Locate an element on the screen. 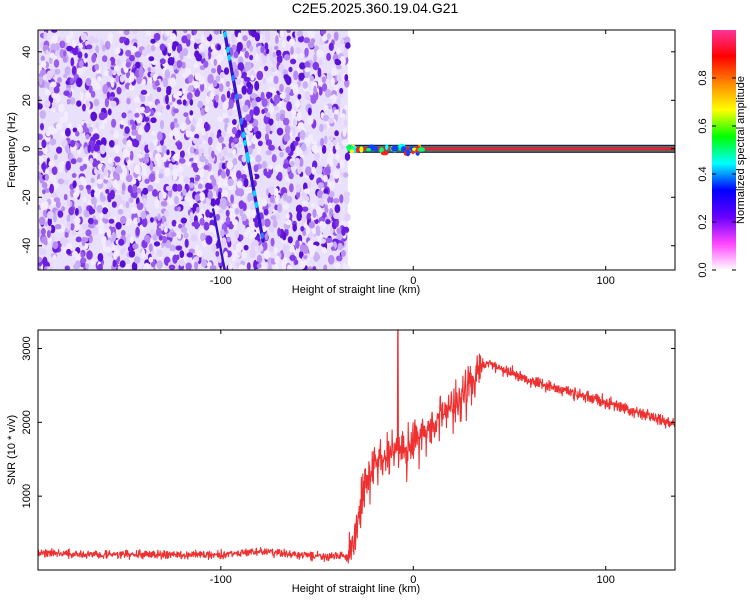 Image resolution: width=750 pixels, height=600 pixels. diagonal-highlight is located at coordinates (228, 50).